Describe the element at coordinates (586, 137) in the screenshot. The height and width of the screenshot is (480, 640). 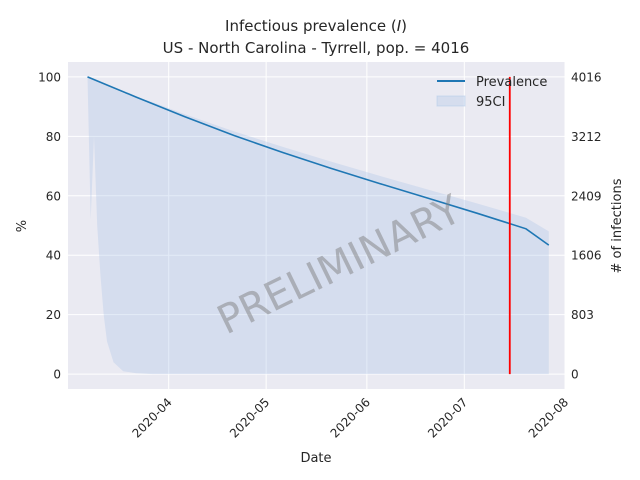
I see `y-right-tick-label: 3212` at that location.